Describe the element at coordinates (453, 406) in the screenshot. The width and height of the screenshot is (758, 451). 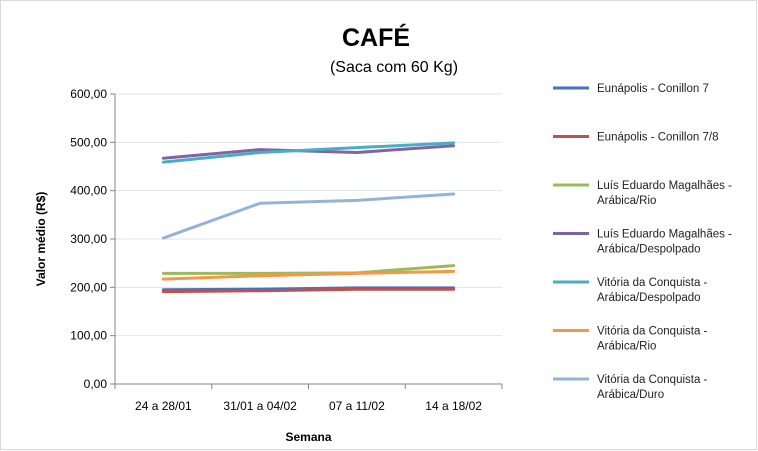
I see `x-tick-label: 14 a 18/02` at that location.